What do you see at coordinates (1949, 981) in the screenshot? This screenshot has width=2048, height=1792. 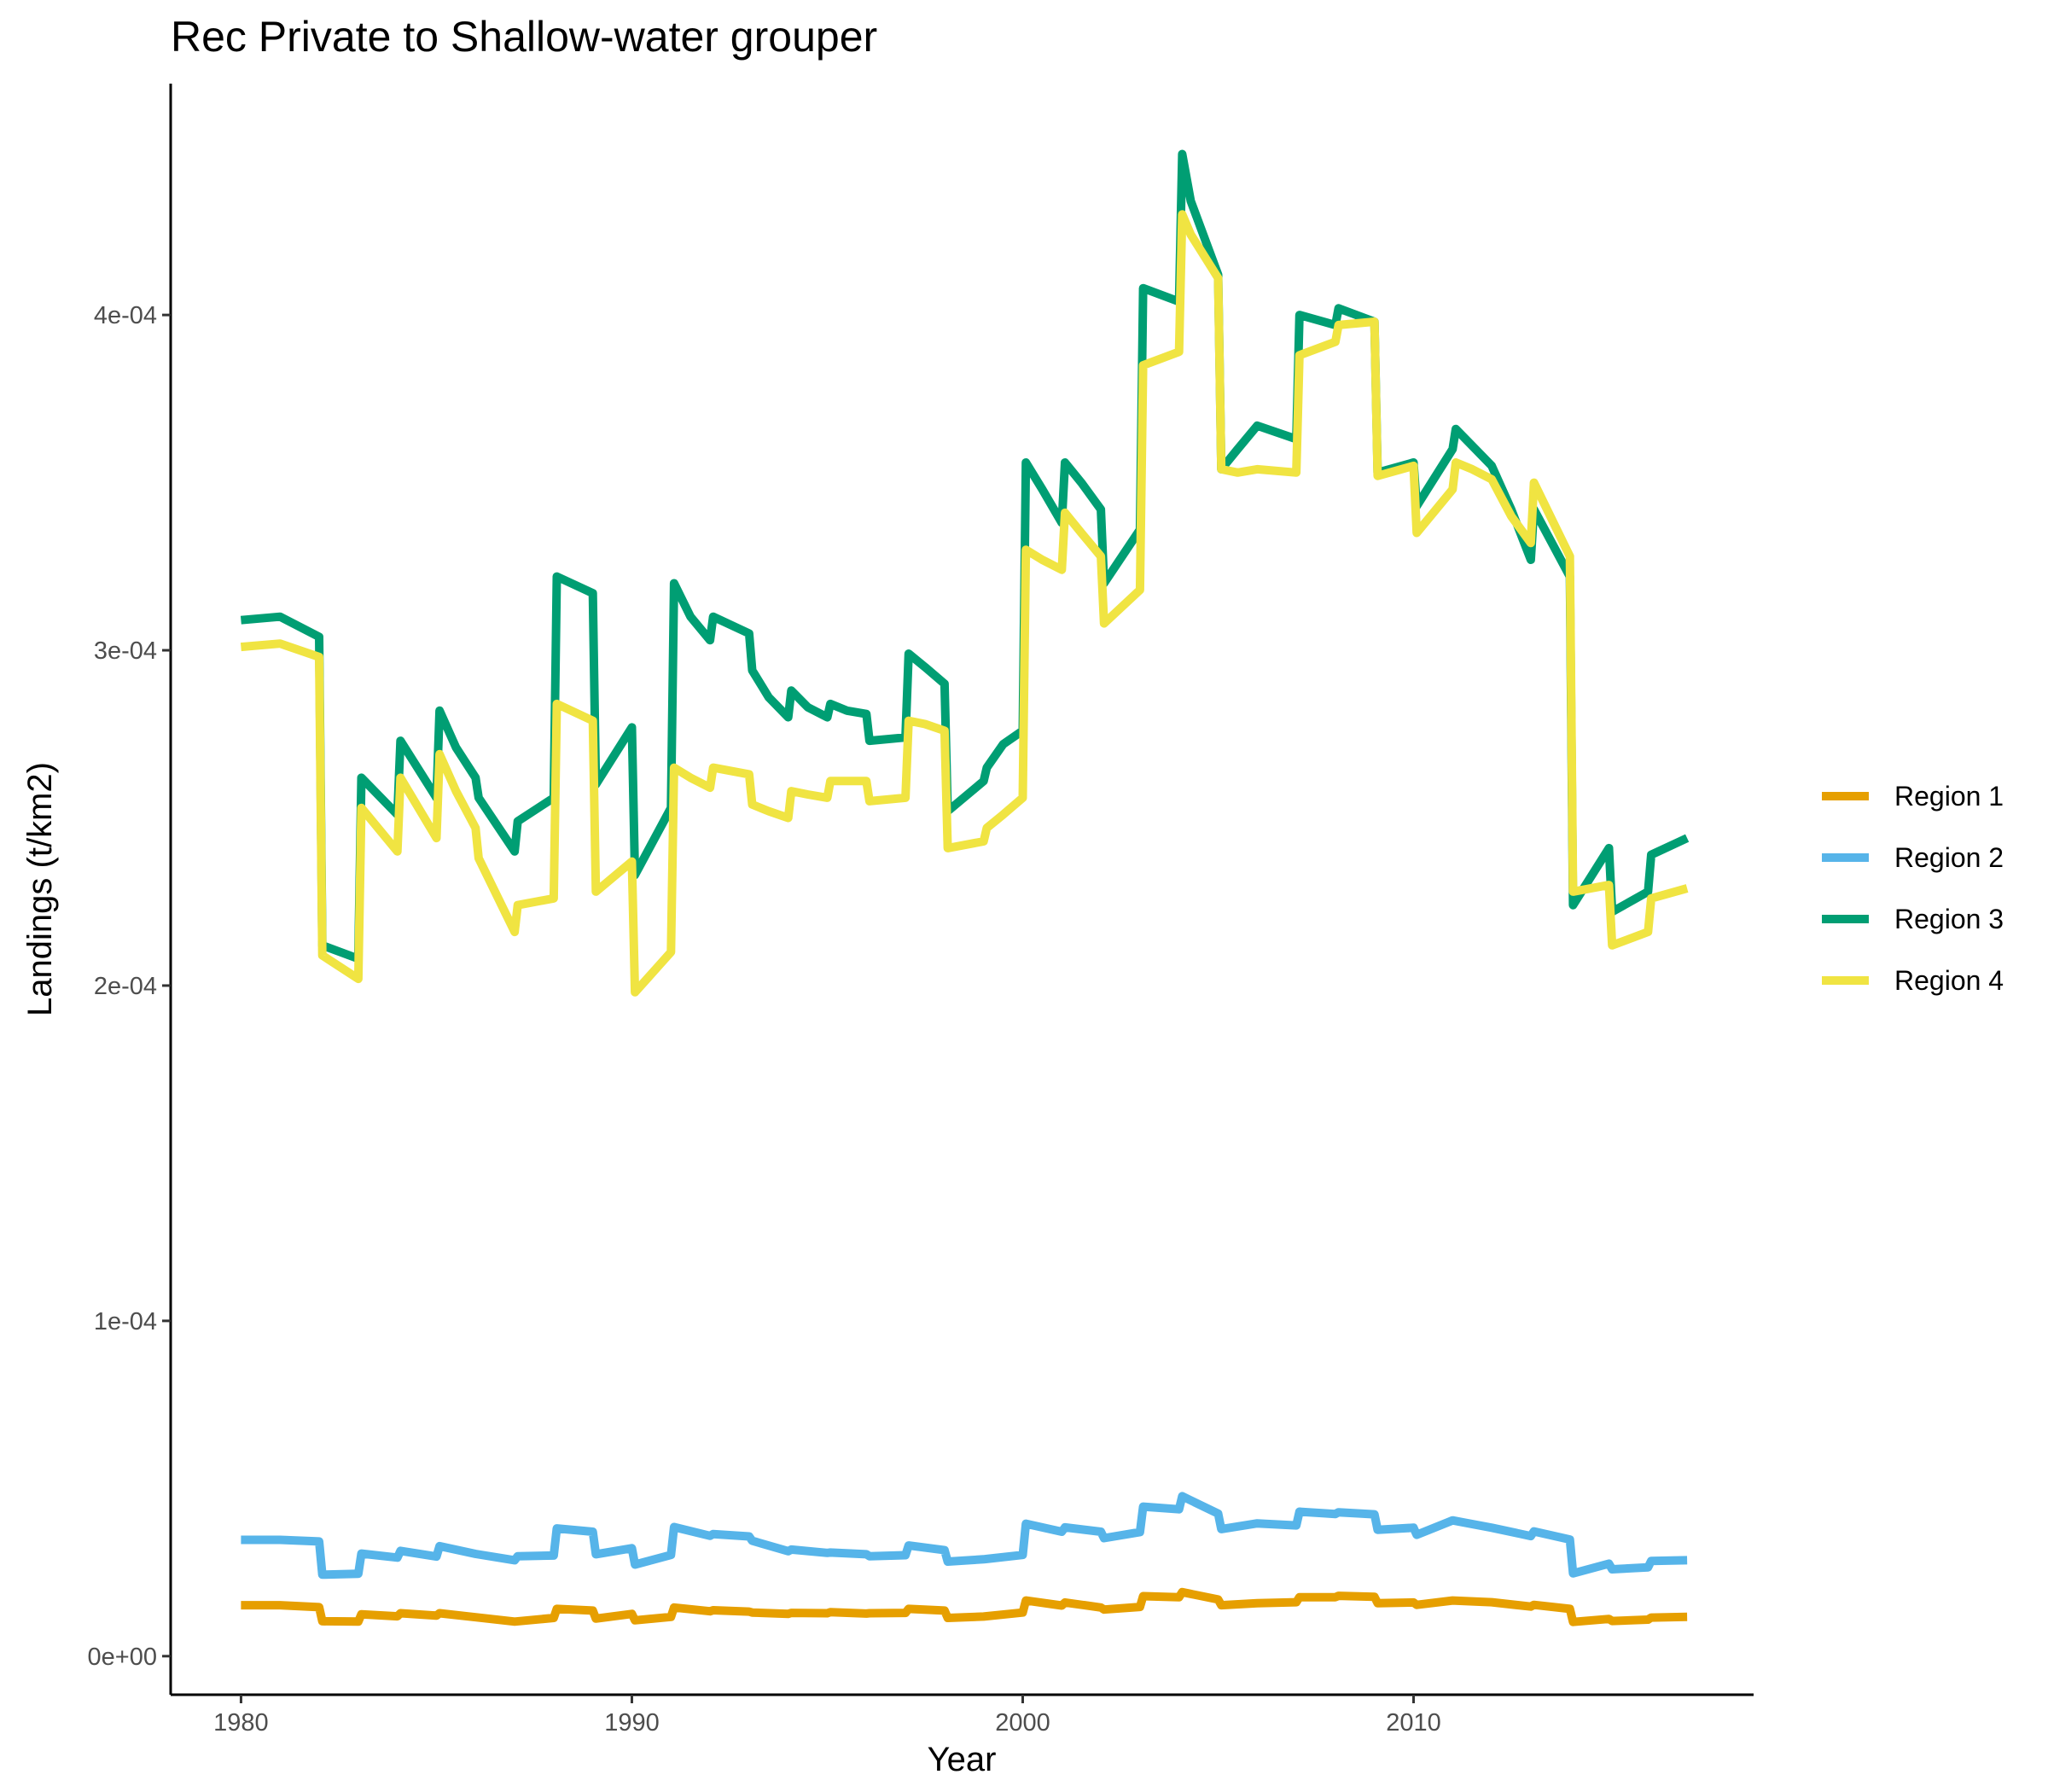 I see `legend-label: Region 4` at bounding box center [1949, 981].